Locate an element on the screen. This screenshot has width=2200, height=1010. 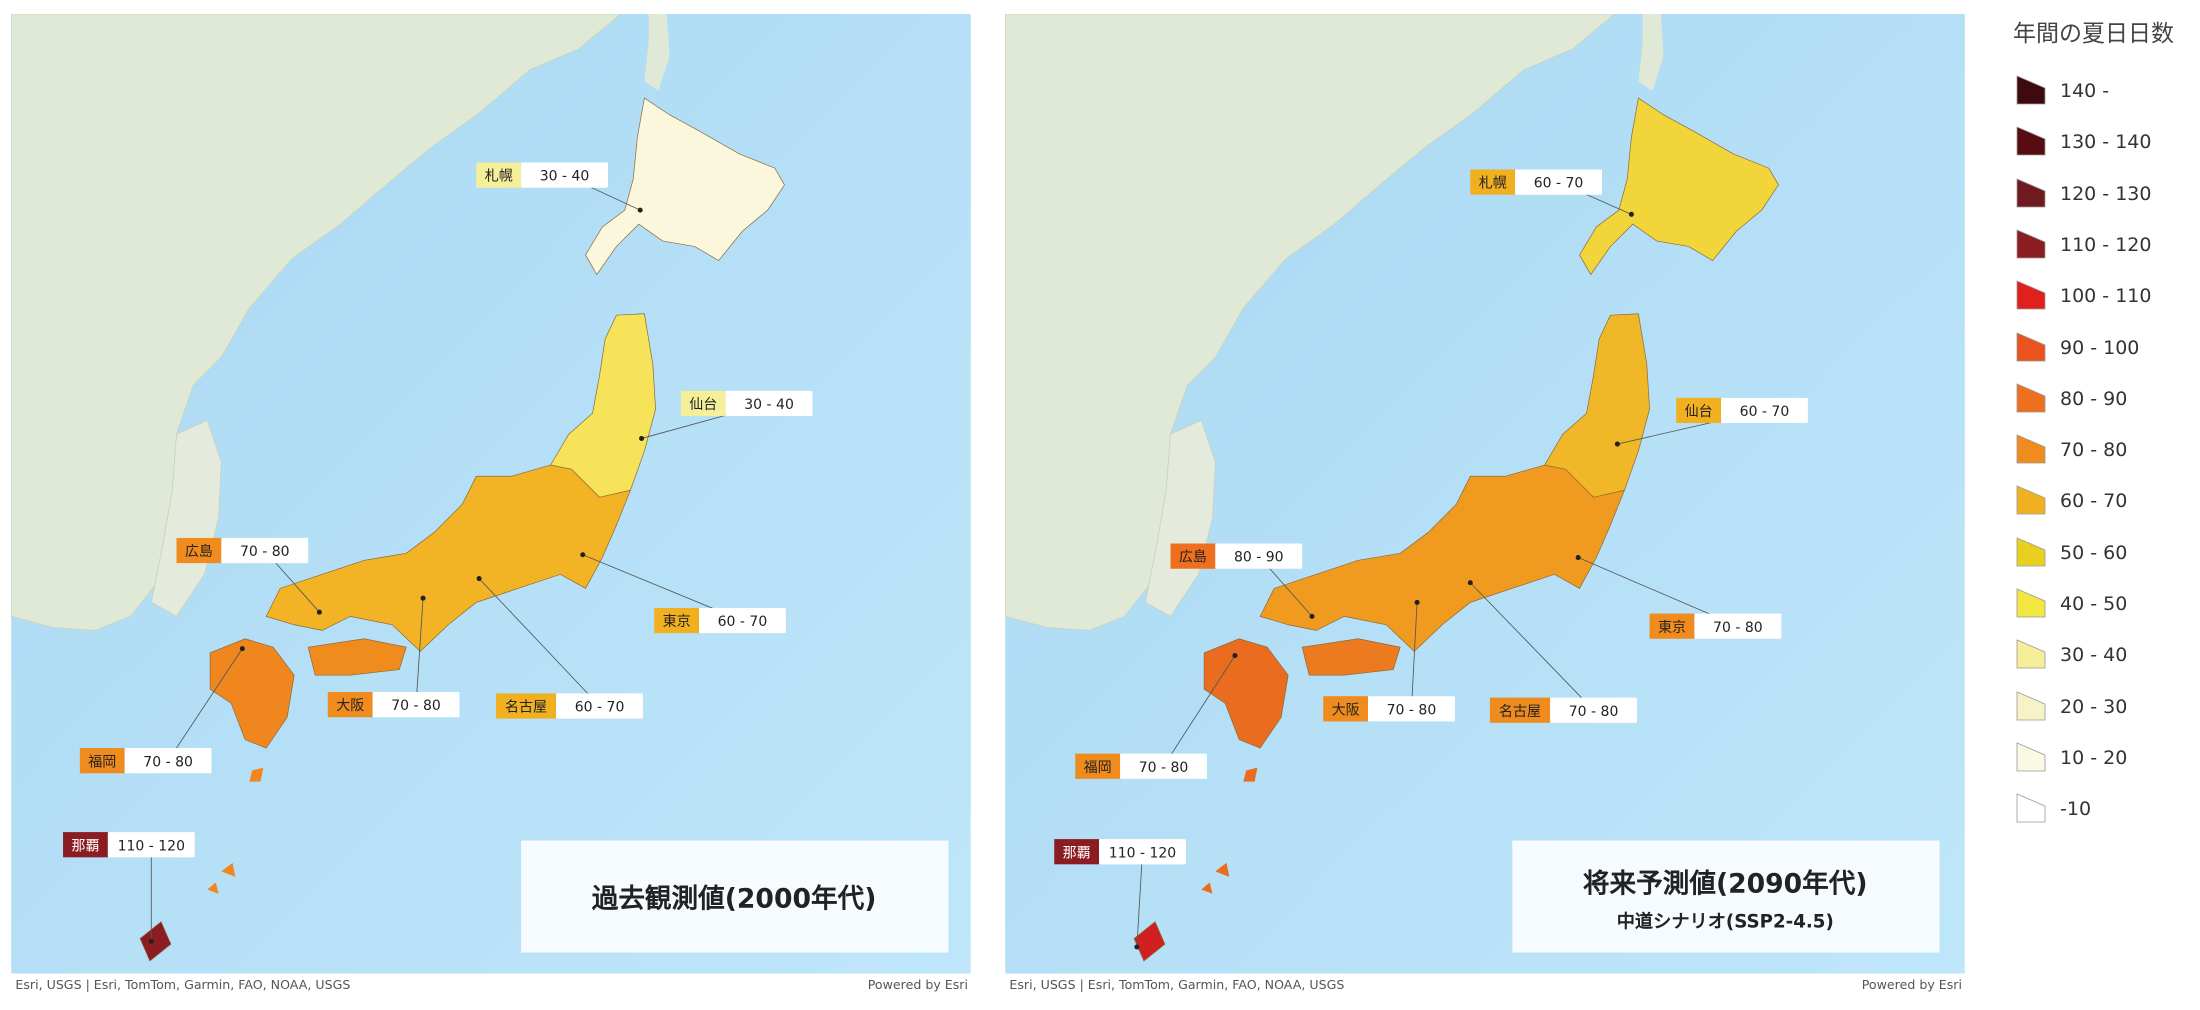
legend-label: 100 - 110 is located at coordinates (2106, 296).